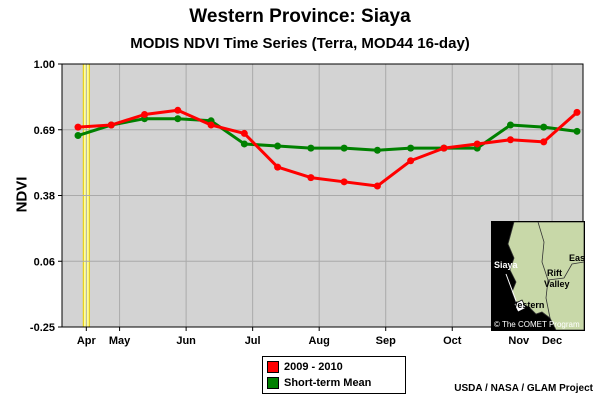 This screenshot has width=600, height=400. I want to click on x-tick-label: May, so click(120, 341).